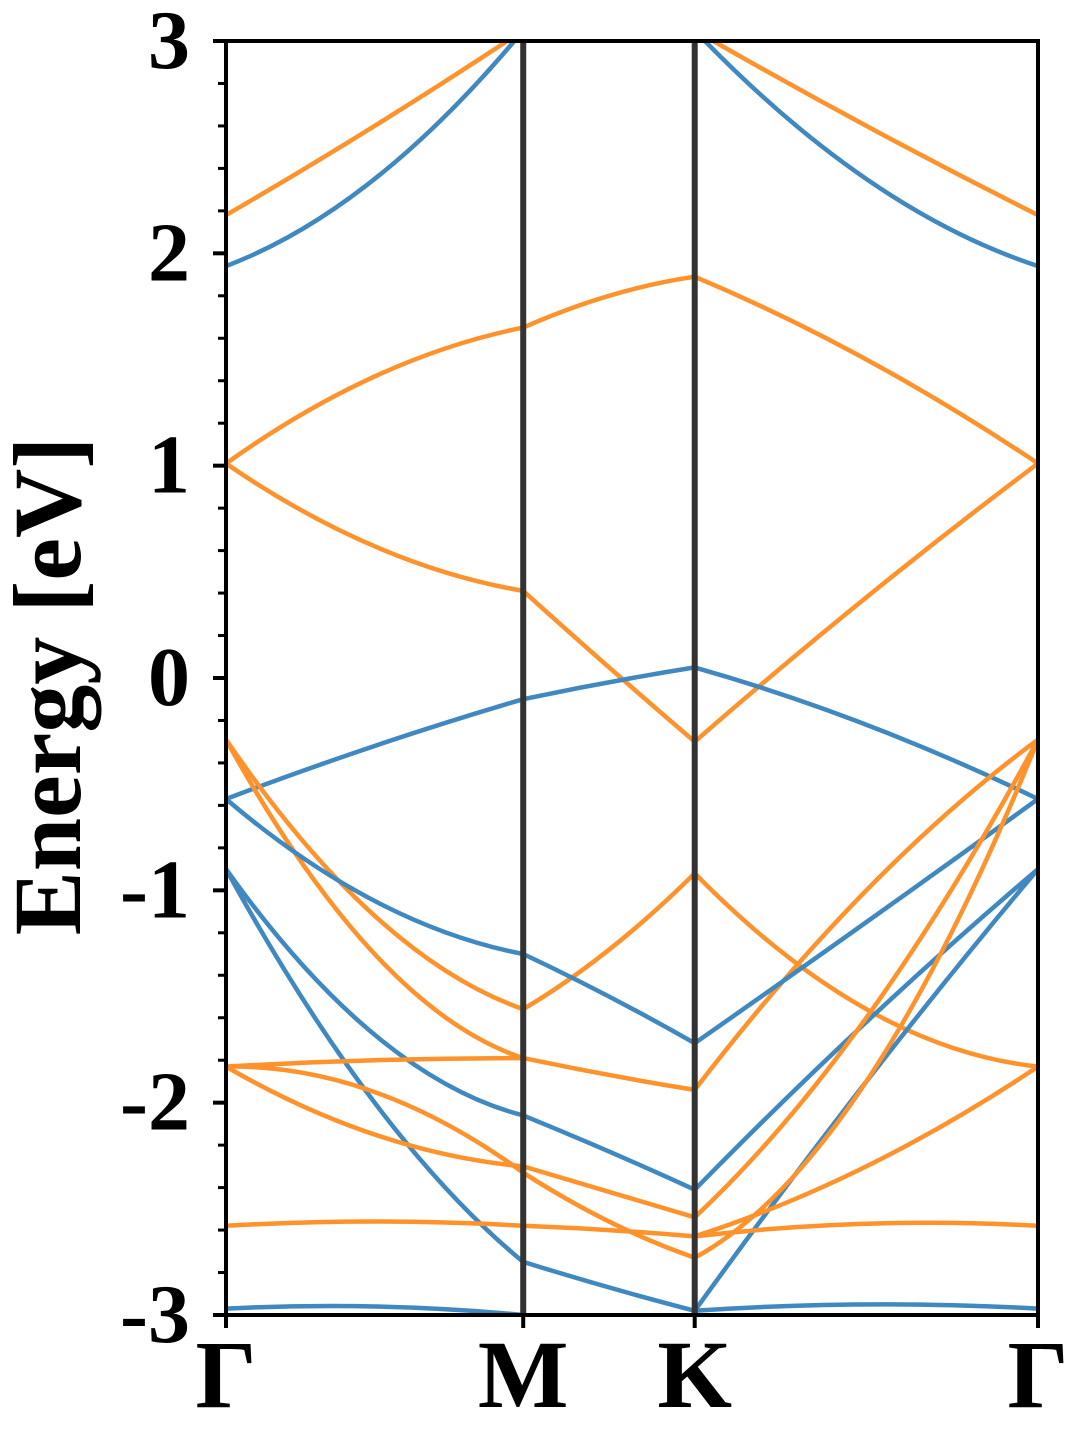  Describe the element at coordinates (155, 1314) in the screenshot. I see `y-tick-label: -3` at that location.